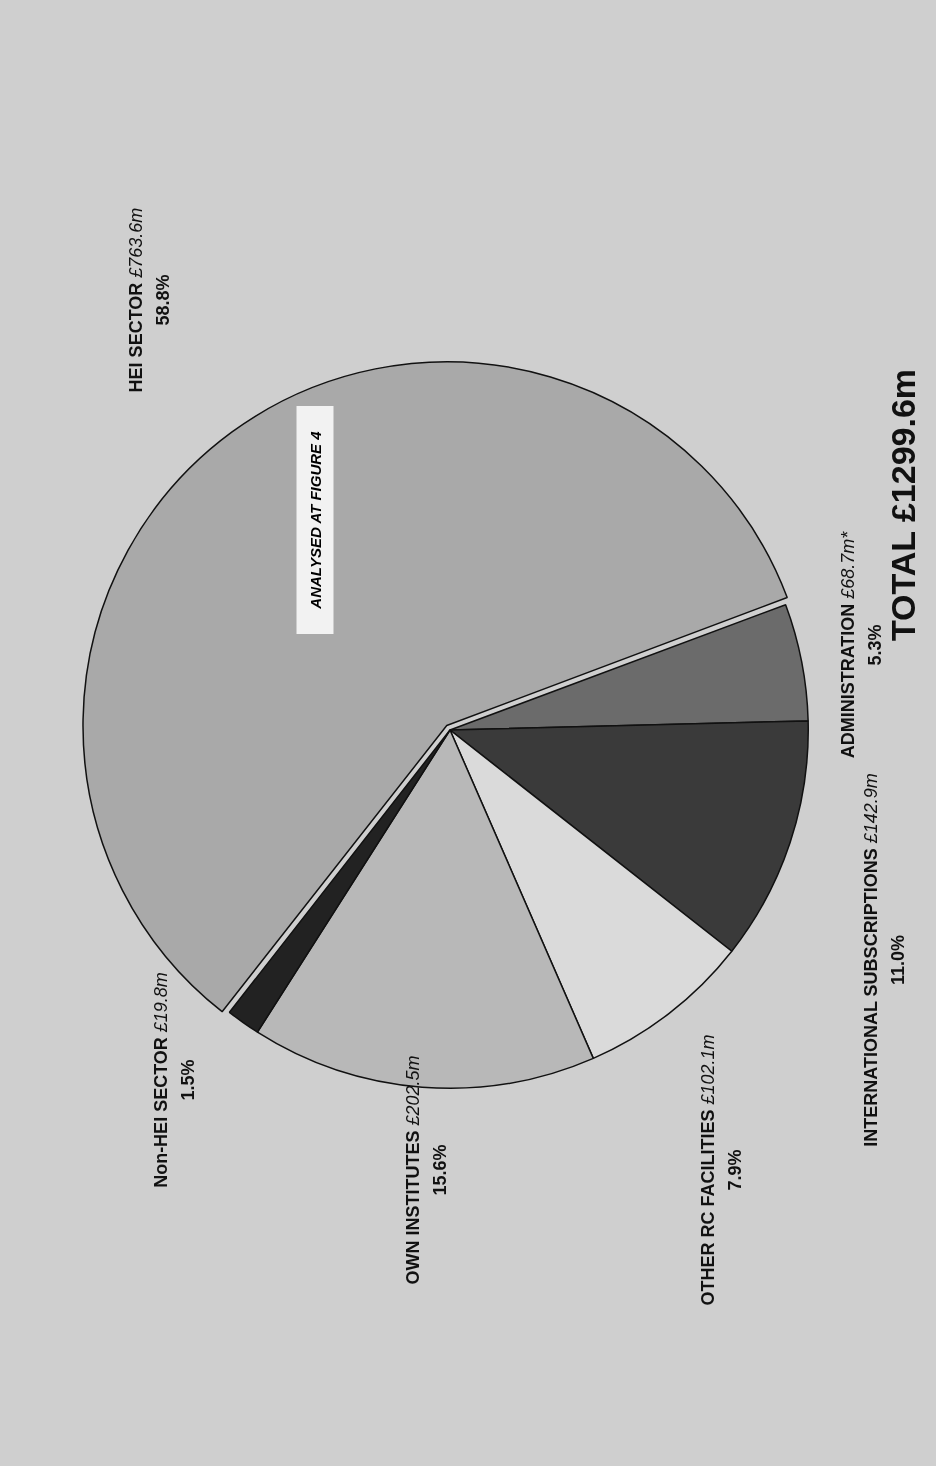  I want to click on slice-label: OWN INSTITUTES, so click(413, 1207).